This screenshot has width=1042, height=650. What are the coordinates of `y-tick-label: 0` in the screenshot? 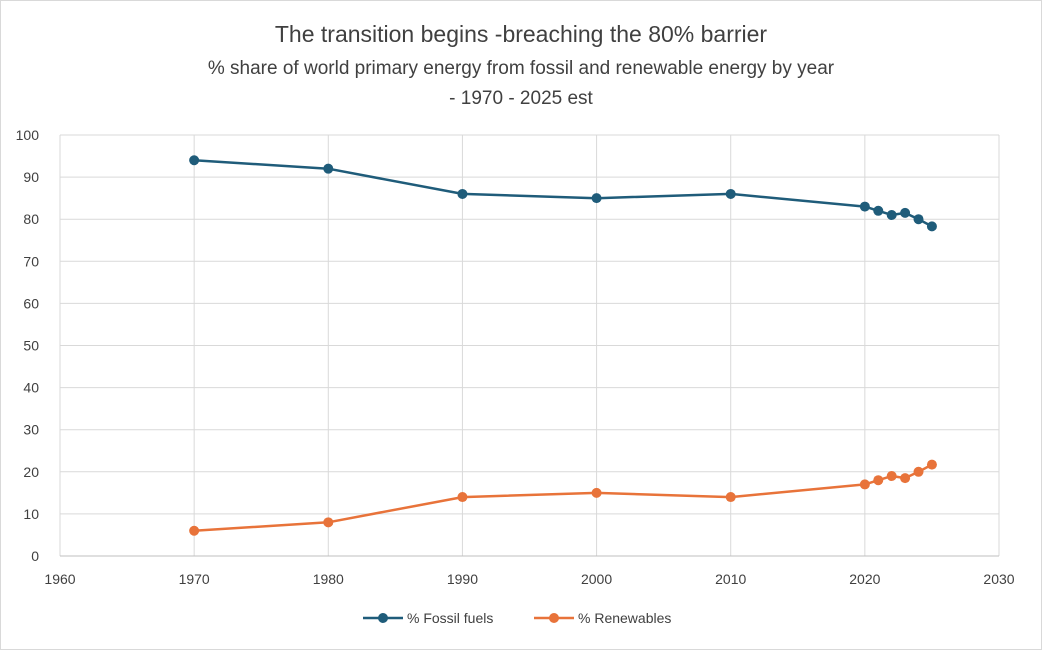 It's located at (35, 556).